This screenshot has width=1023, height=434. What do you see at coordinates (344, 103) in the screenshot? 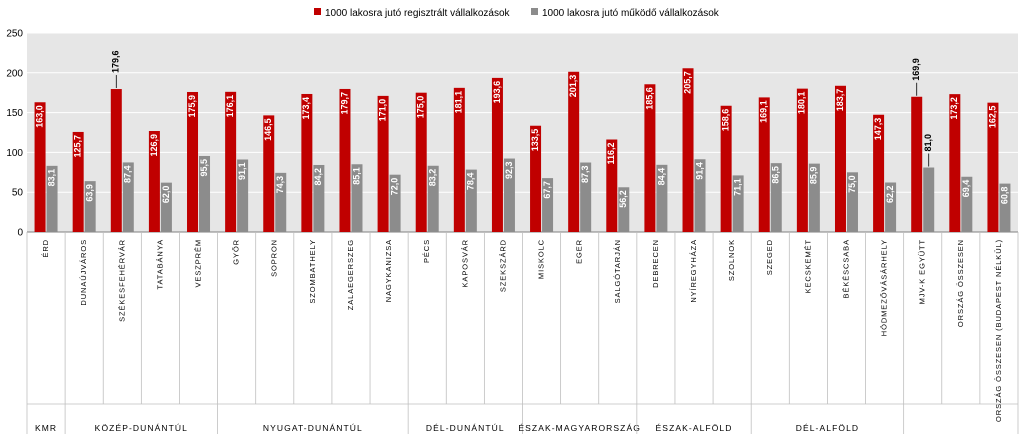
I see `data-label-registered: 179,7` at bounding box center [344, 103].